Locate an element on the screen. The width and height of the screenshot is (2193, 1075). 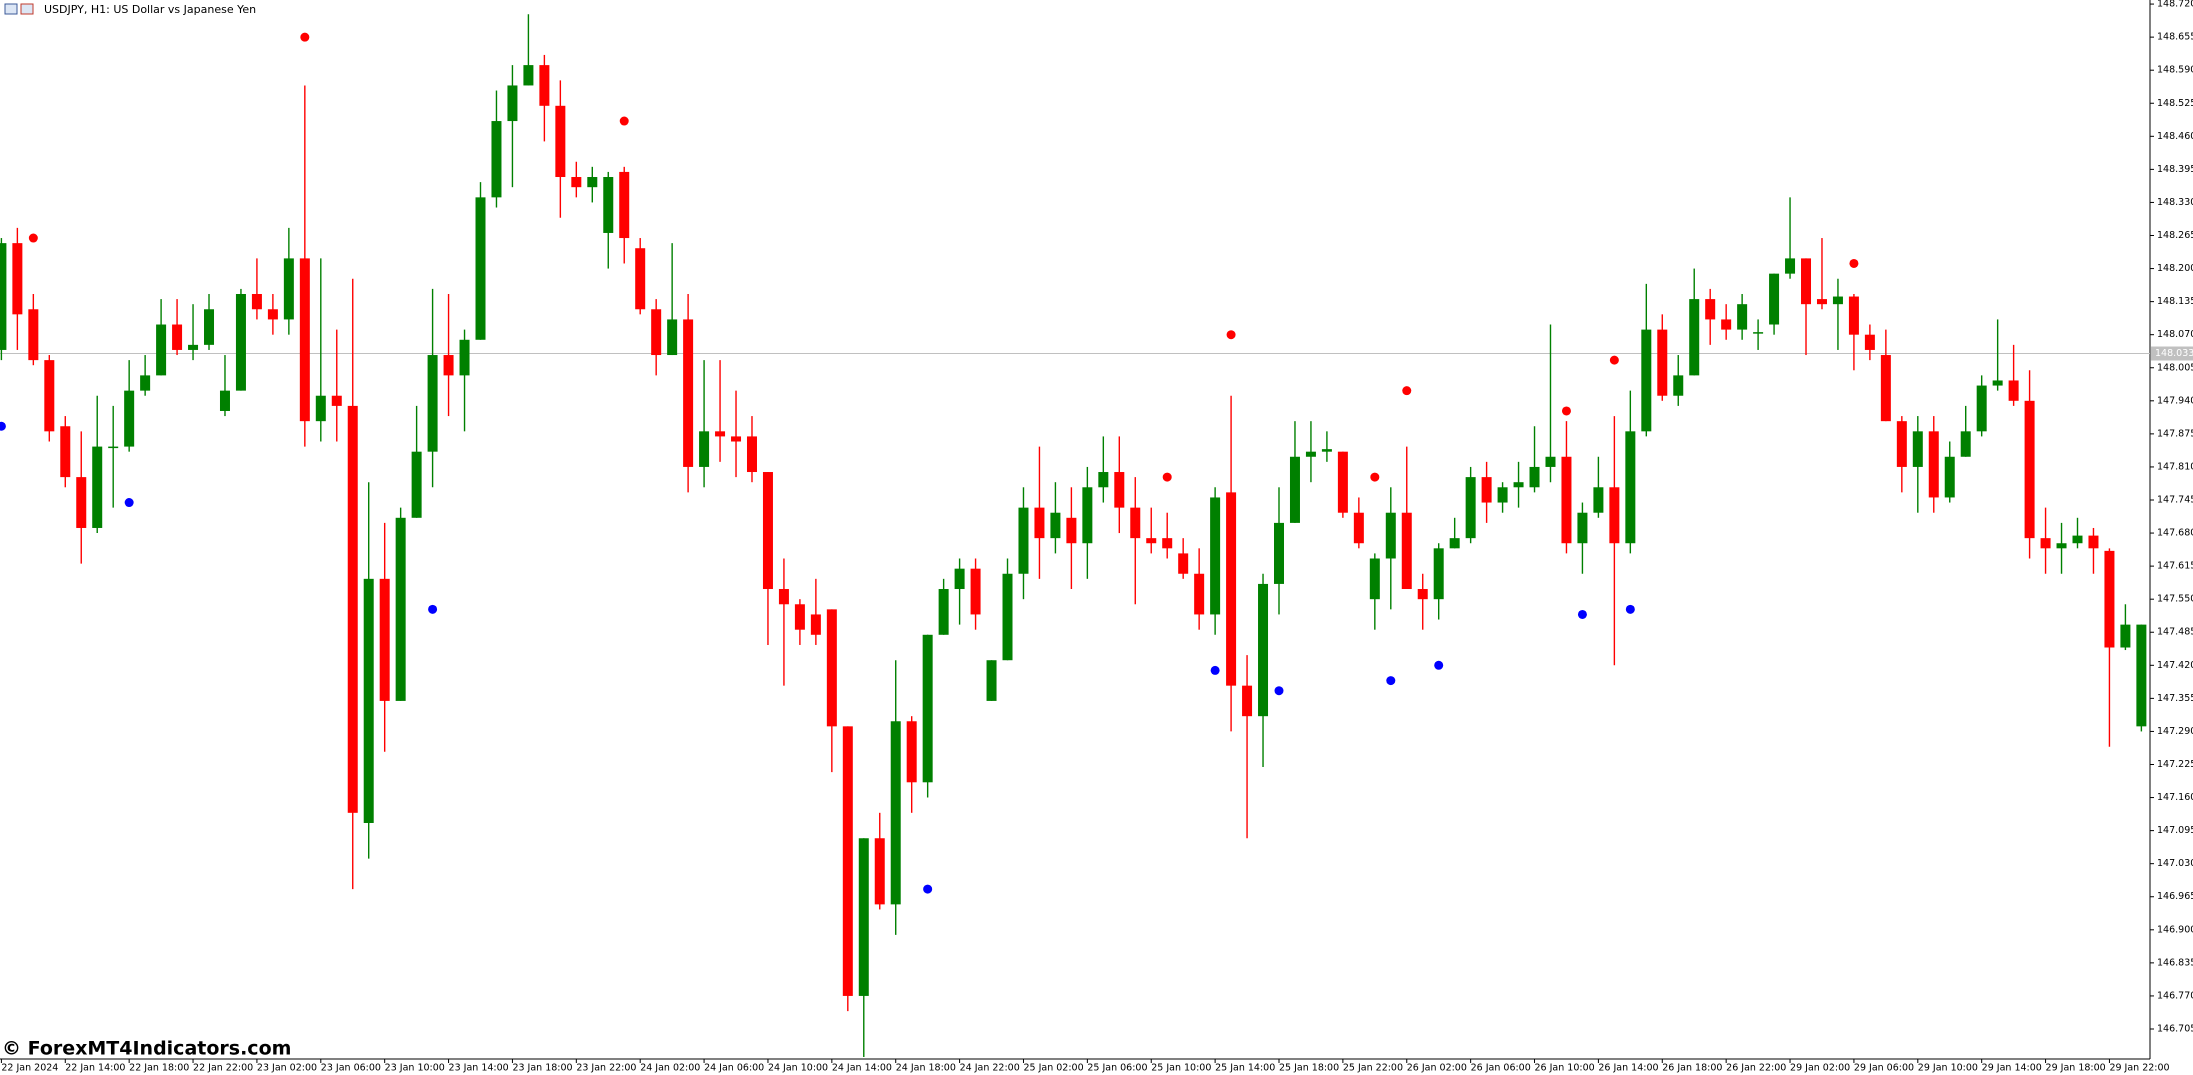
y-tick-label: 148.135 is located at coordinates (2175, 301).